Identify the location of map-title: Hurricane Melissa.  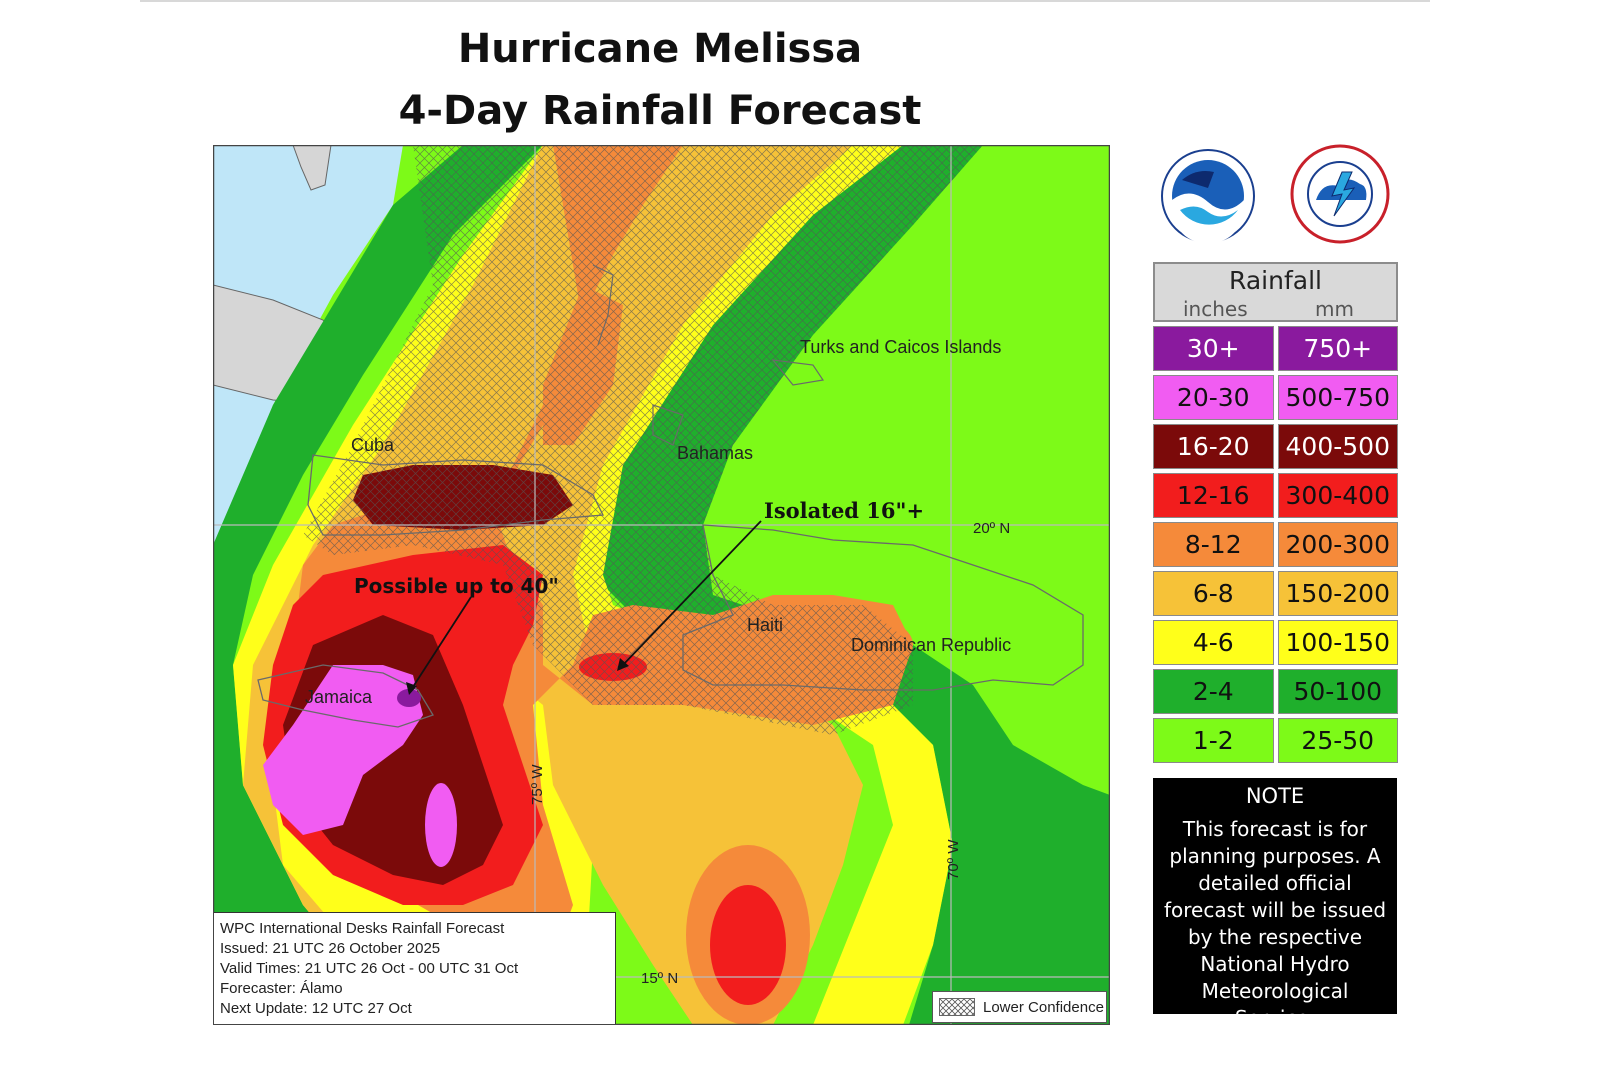
(660, 49).